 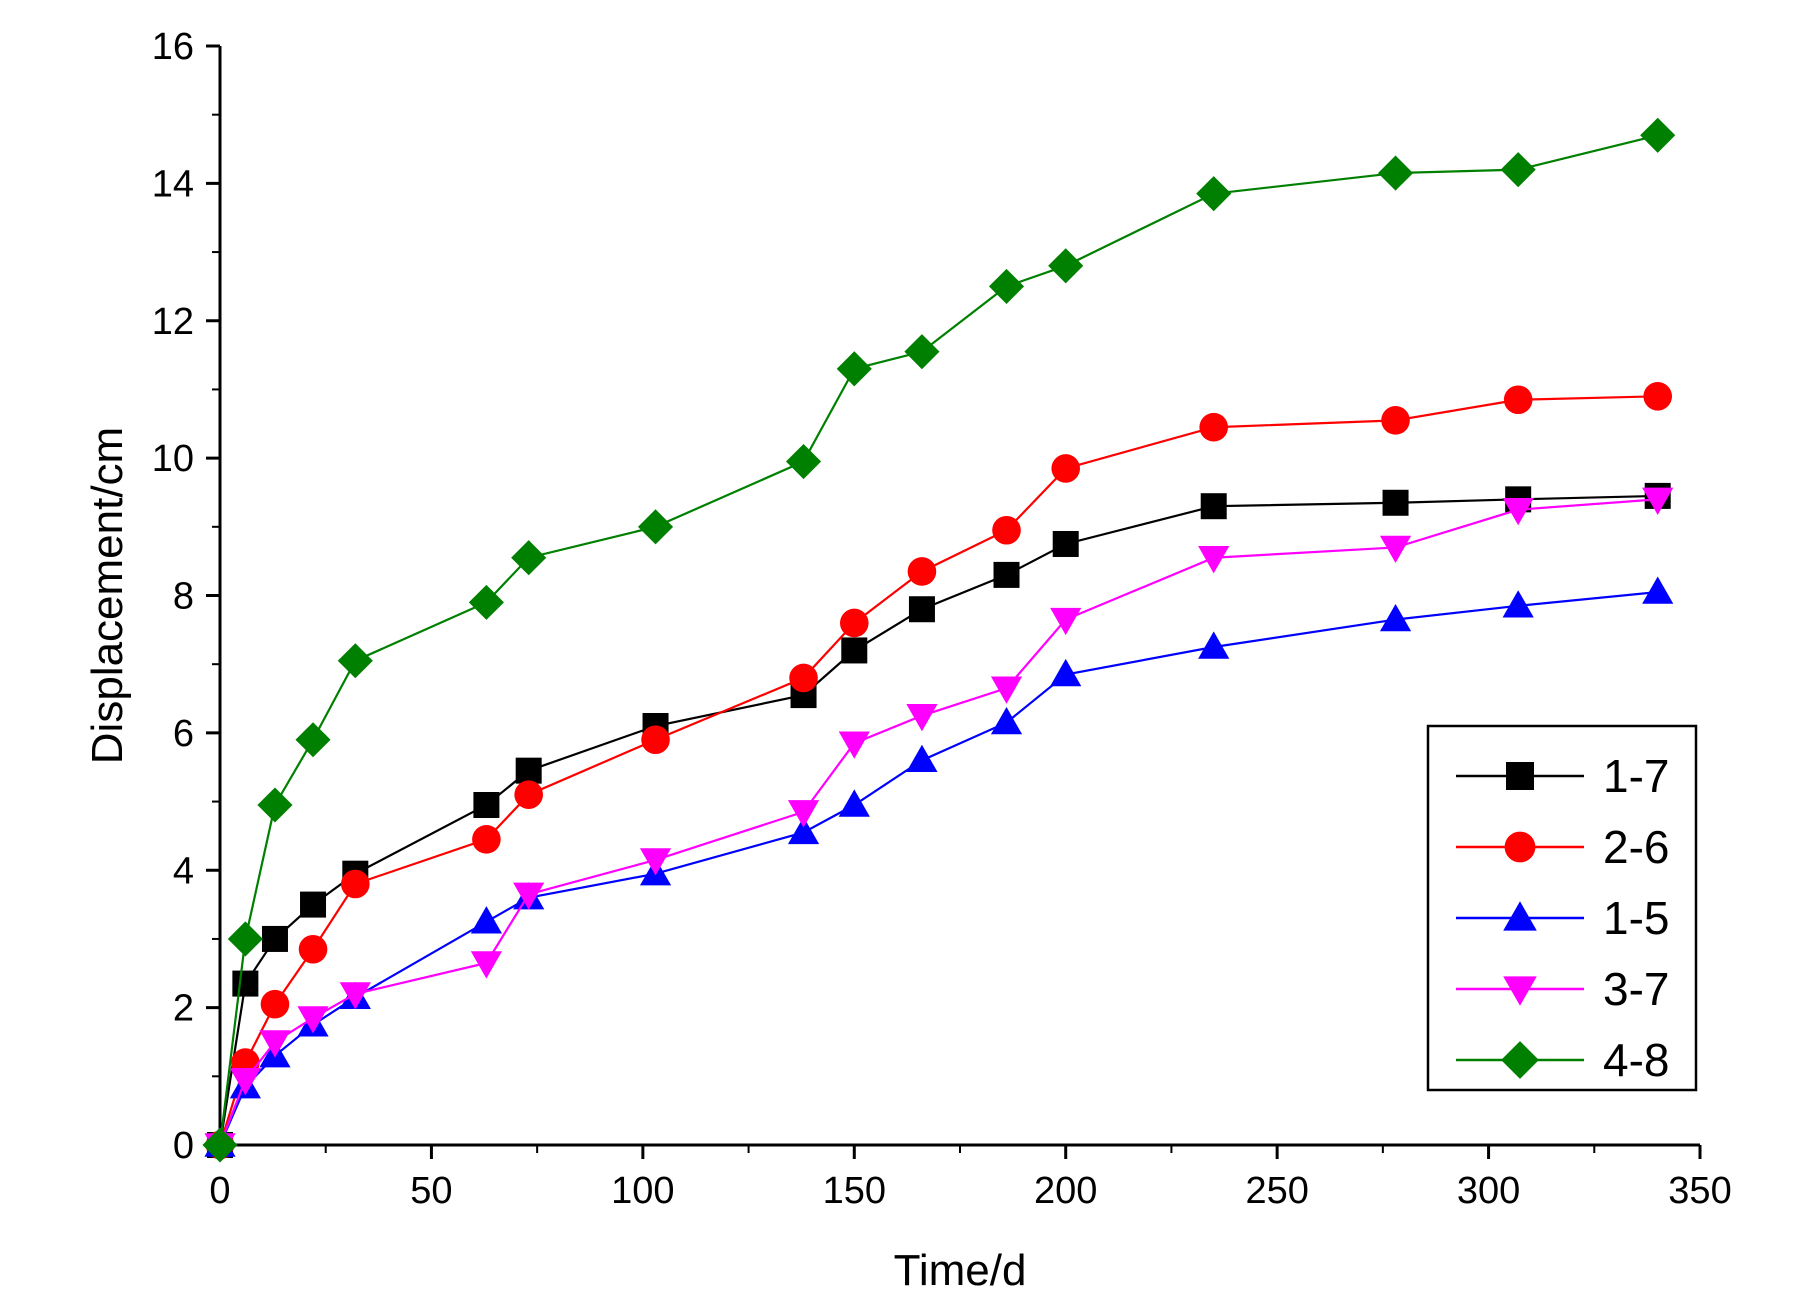 I want to click on y-tick-label: 10, so click(x=173, y=459).